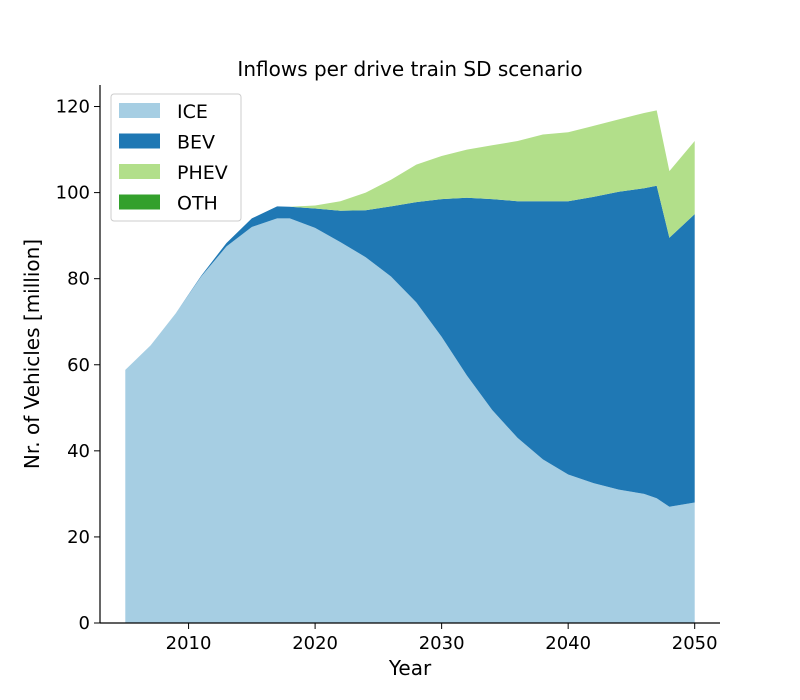 The image size is (800, 700). I want to click on x-tick-label: 2020, so click(315, 643).